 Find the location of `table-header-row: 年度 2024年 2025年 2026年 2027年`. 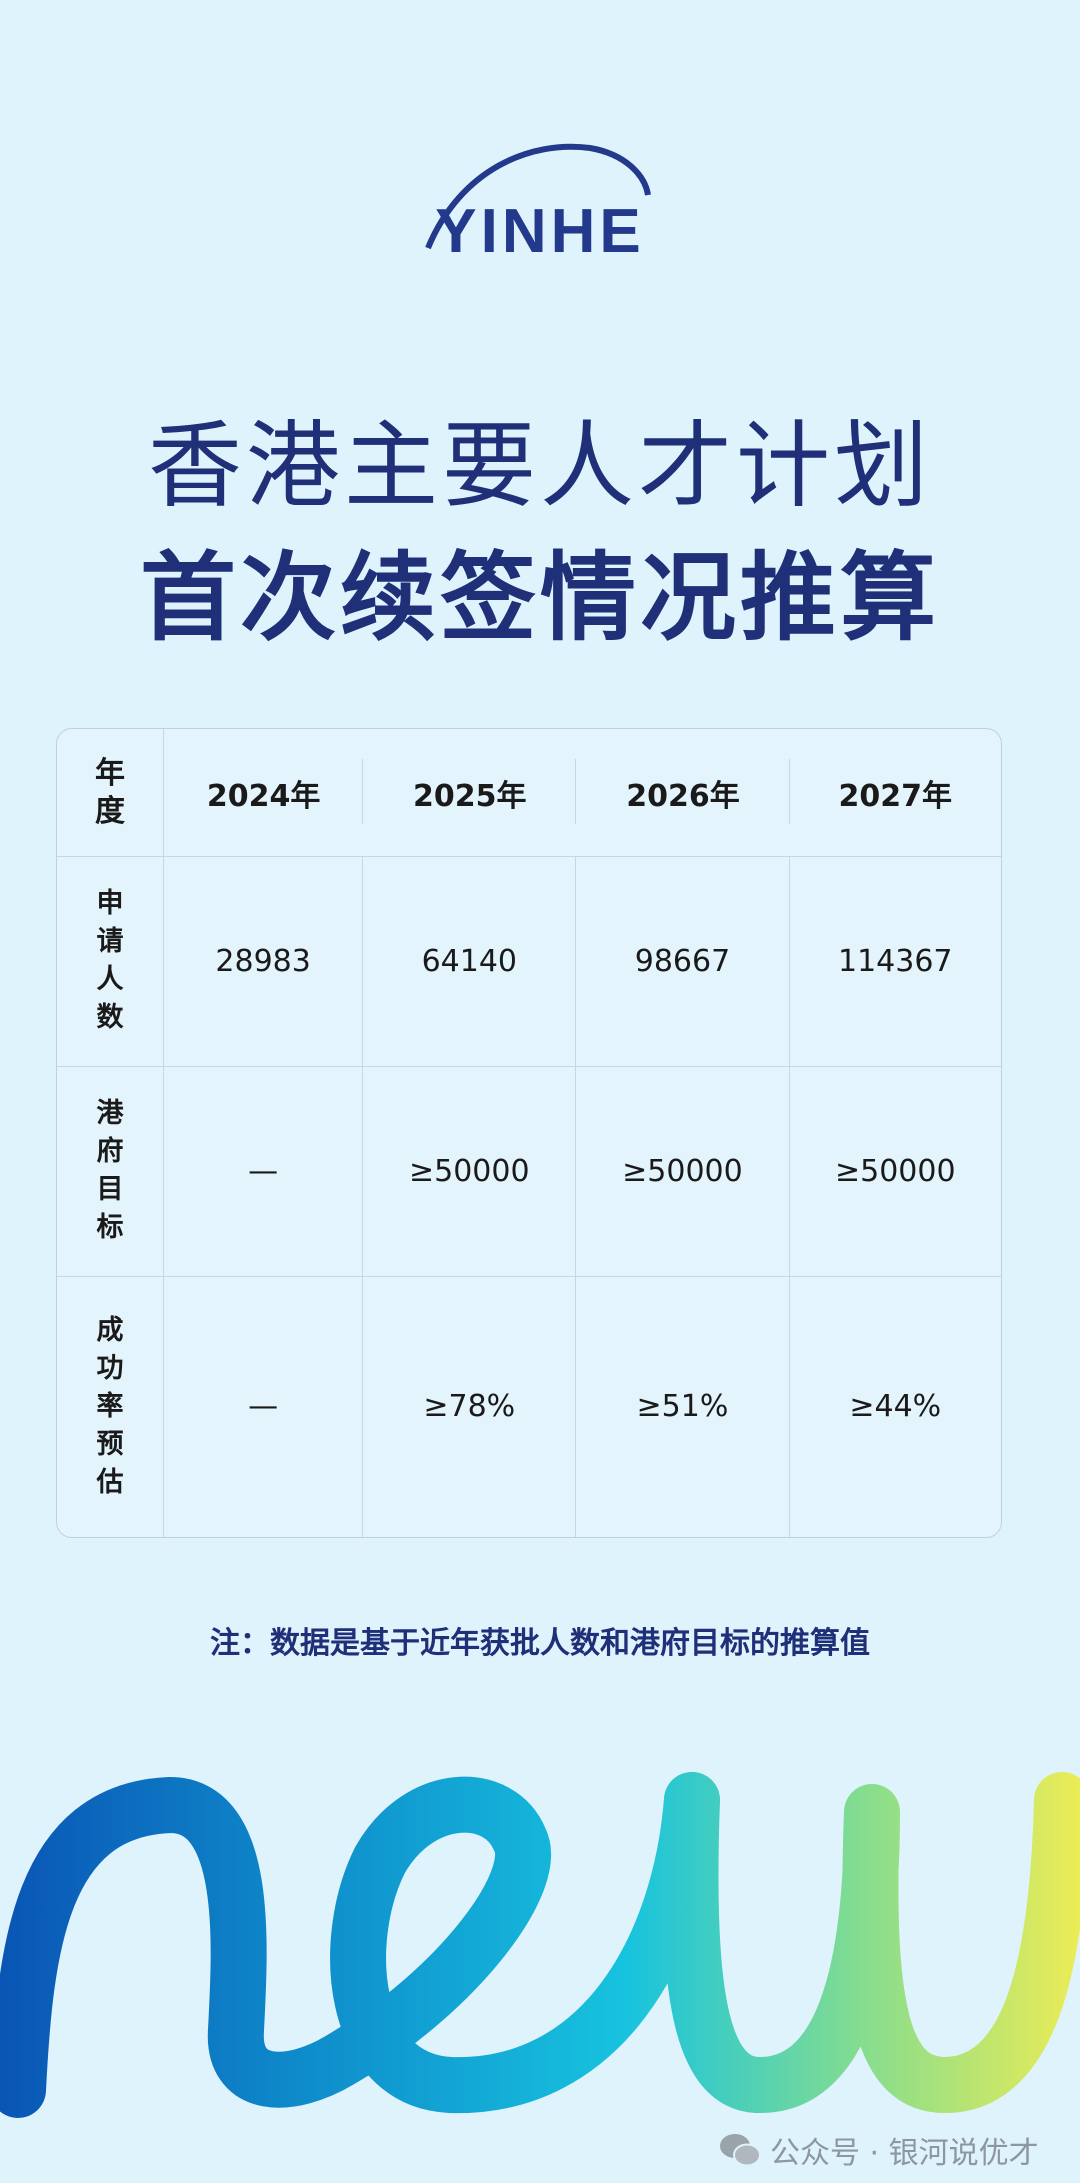

table-header-row: 年度 2024年 2025年 2026年 2027年 is located at coordinates (529, 793).